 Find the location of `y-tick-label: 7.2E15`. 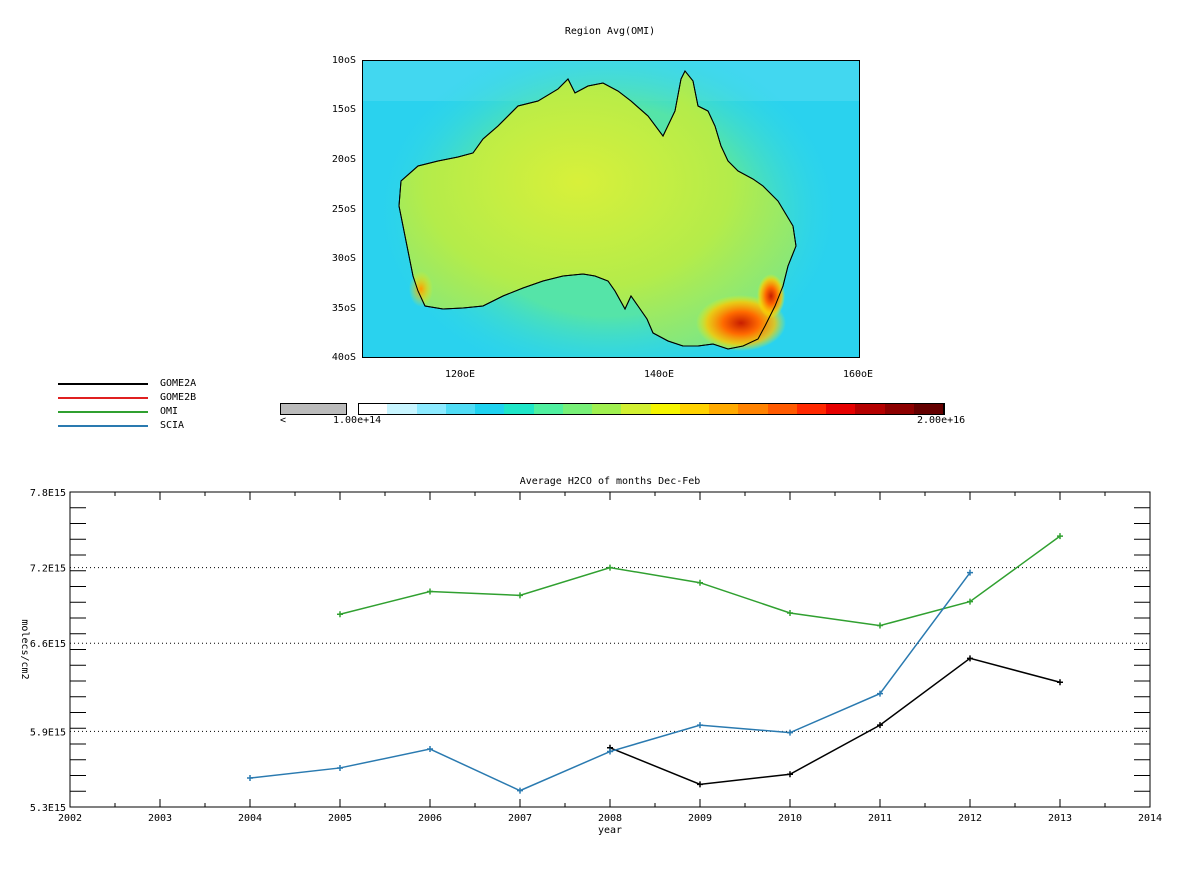

y-tick-label: 7.2E15 is located at coordinates (48, 569).